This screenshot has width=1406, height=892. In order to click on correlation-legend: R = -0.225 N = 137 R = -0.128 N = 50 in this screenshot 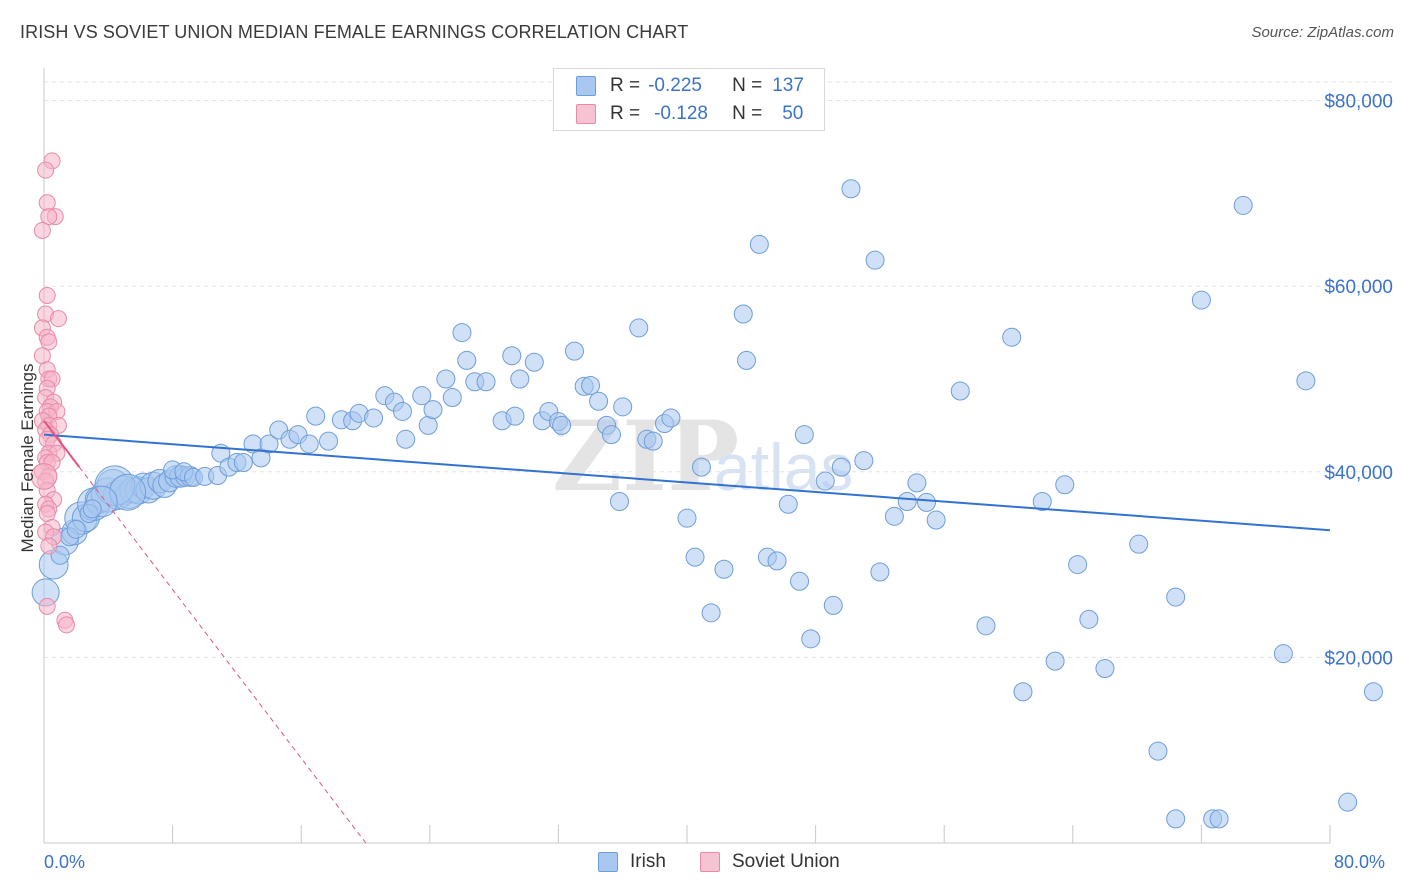, I will do `click(689, 99)`.